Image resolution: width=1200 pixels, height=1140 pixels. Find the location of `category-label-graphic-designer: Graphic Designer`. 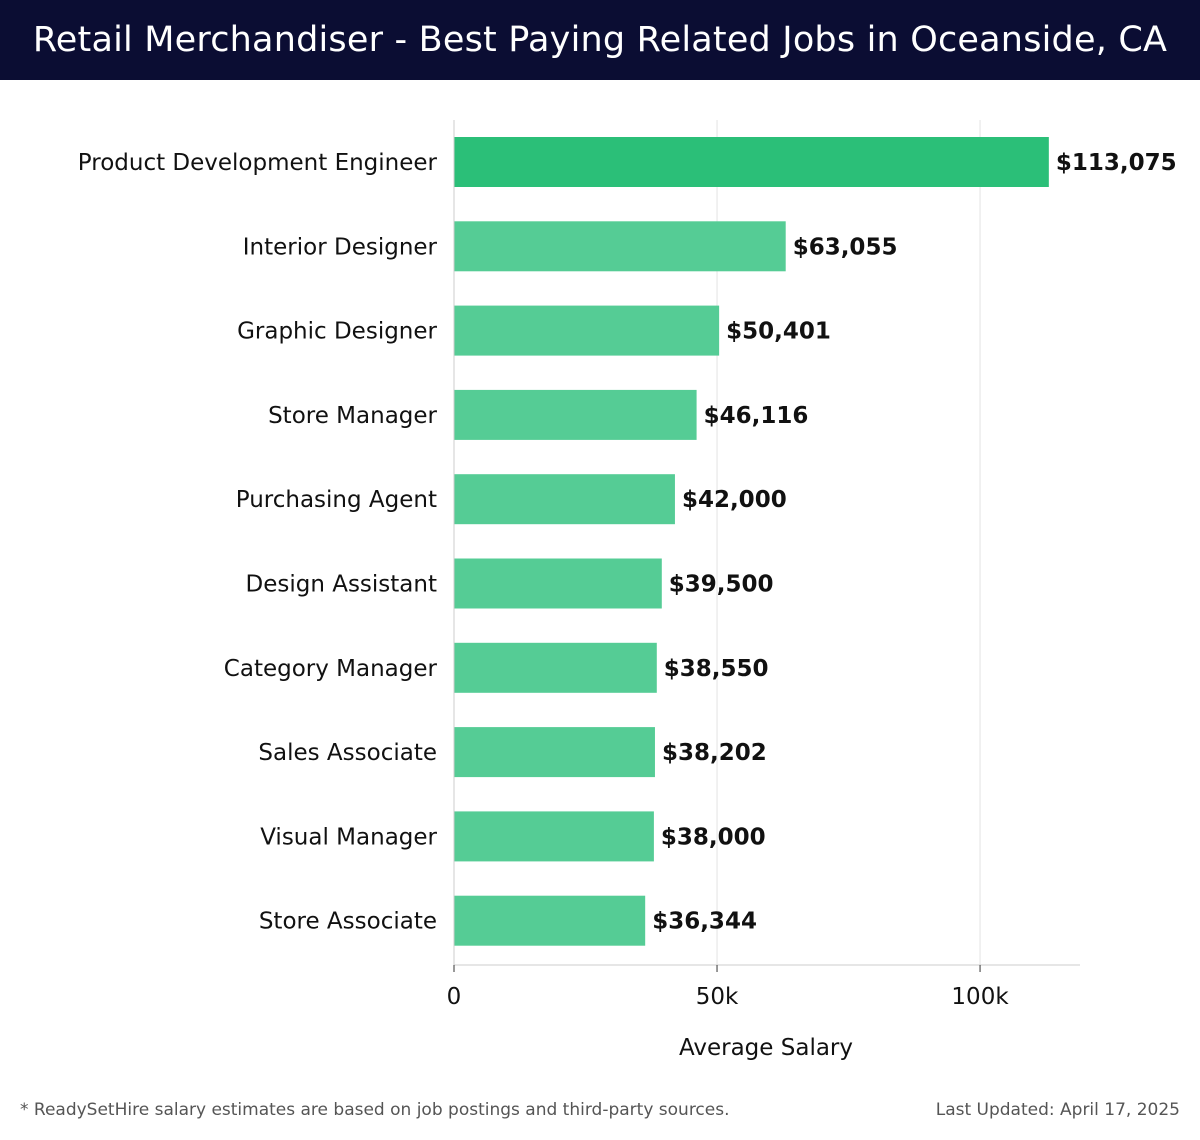

category-label-graphic-designer: Graphic Designer is located at coordinates (337, 332).